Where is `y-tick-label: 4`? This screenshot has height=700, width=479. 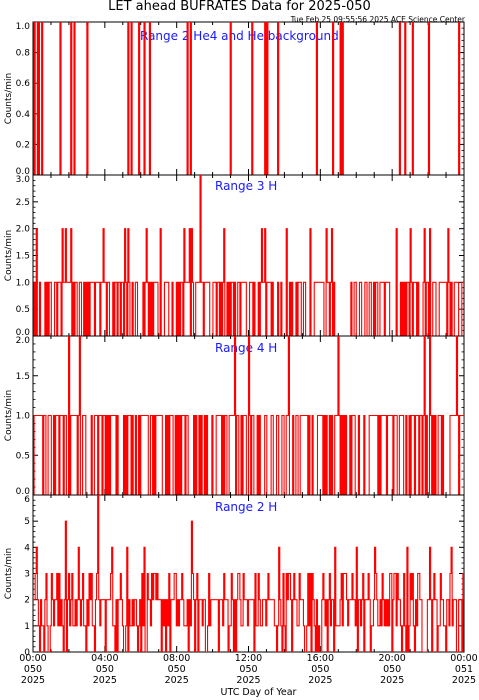
y-tick-label: 4 is located at coordinates (27, 548).